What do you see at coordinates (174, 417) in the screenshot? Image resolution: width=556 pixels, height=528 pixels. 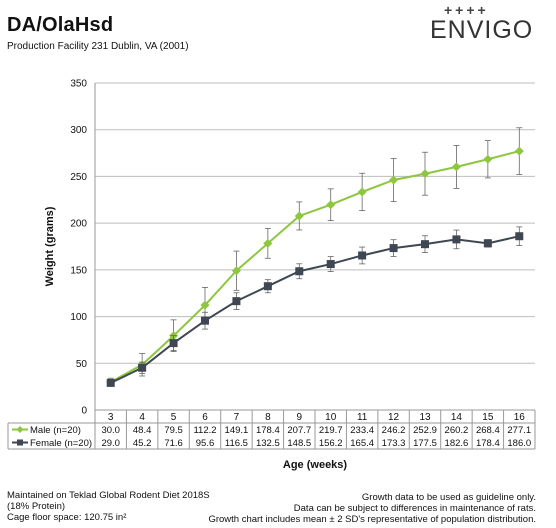 I see `x-tick-label: 5` at bounding box center [174, 417].